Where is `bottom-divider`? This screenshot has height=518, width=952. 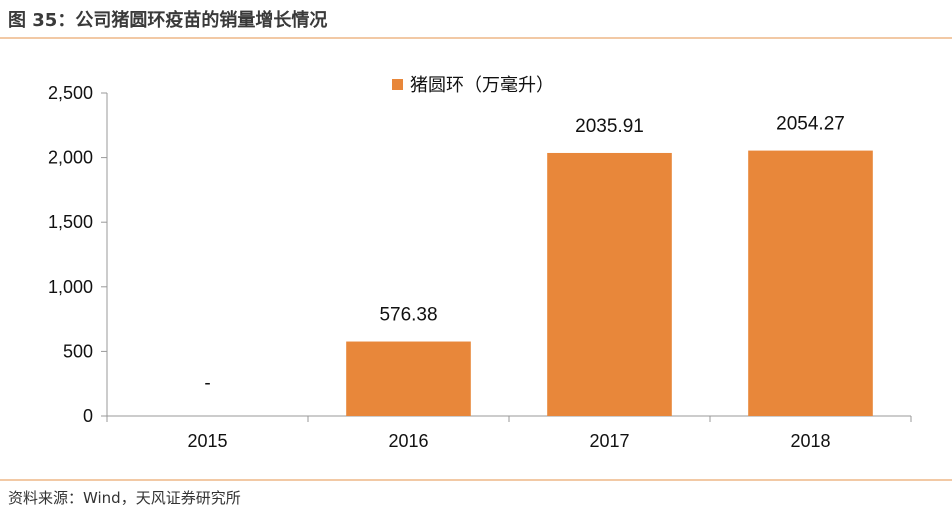 bottom-divider is located at coordinates (476, 480).